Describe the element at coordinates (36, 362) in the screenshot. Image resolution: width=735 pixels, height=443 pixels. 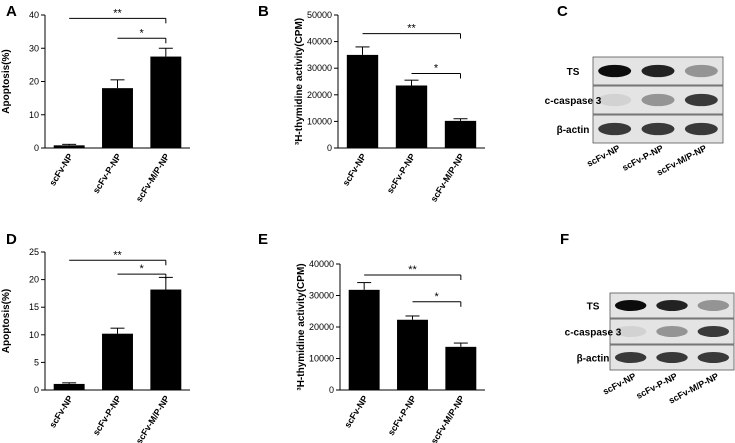
I see `y-tick-label: 5` at that location.